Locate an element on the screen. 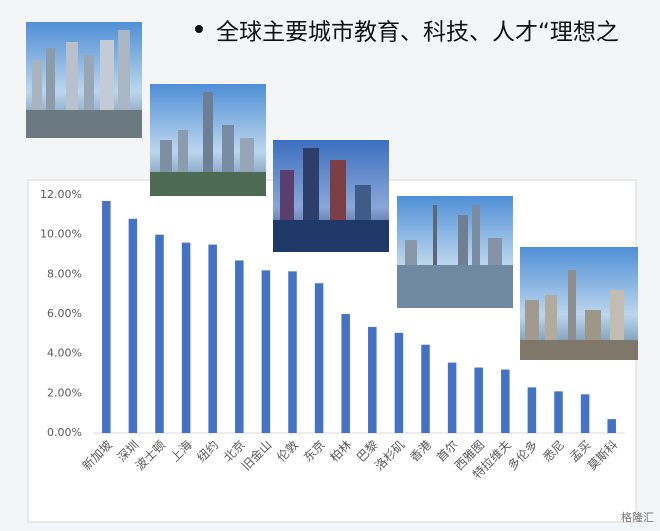 Image resolution: width=660 pixels, height=531 pixels. watermark: 格隆汇 is located at coordinates (637, 517).